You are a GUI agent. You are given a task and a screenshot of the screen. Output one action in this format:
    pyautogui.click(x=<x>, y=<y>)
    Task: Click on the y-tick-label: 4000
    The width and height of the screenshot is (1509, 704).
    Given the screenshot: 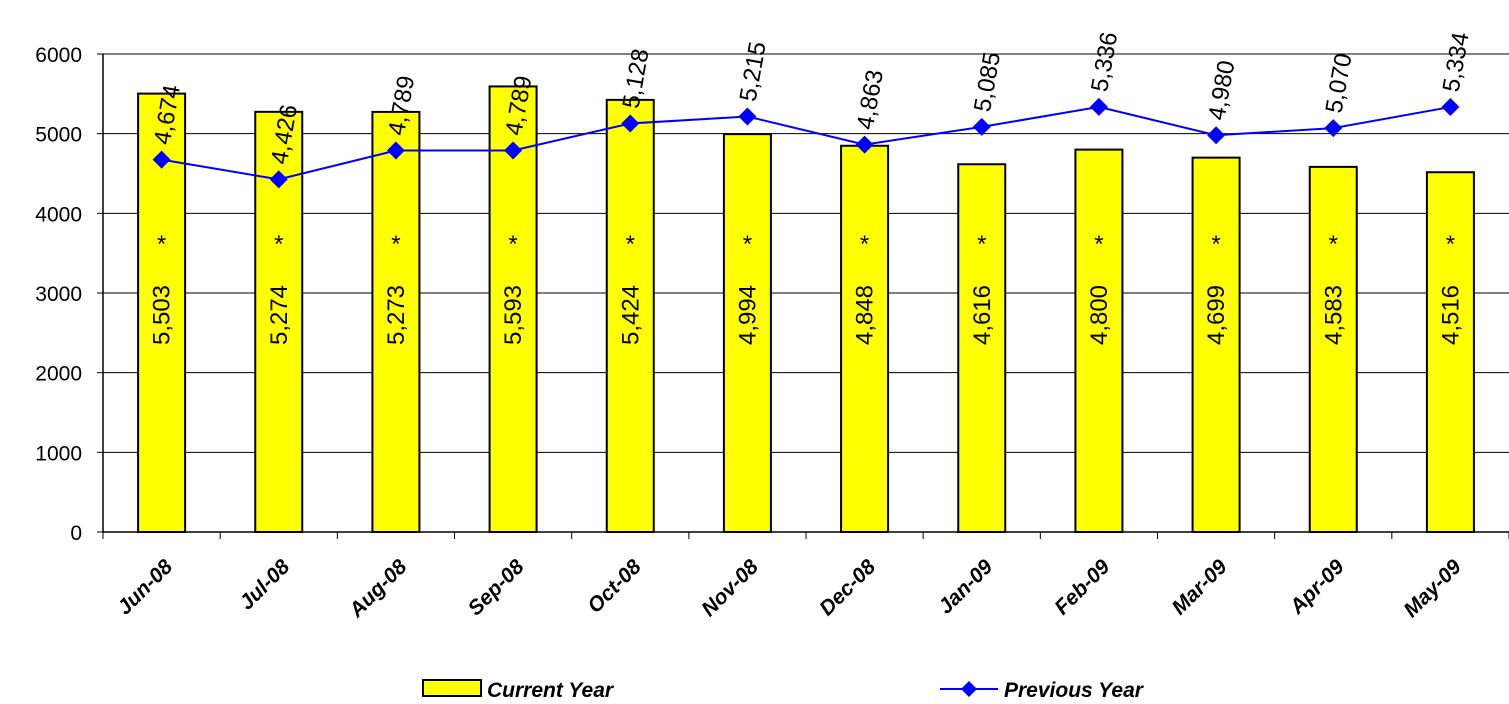 What is the action you would take?
    pyautogui.click(x=58, y=214)
    